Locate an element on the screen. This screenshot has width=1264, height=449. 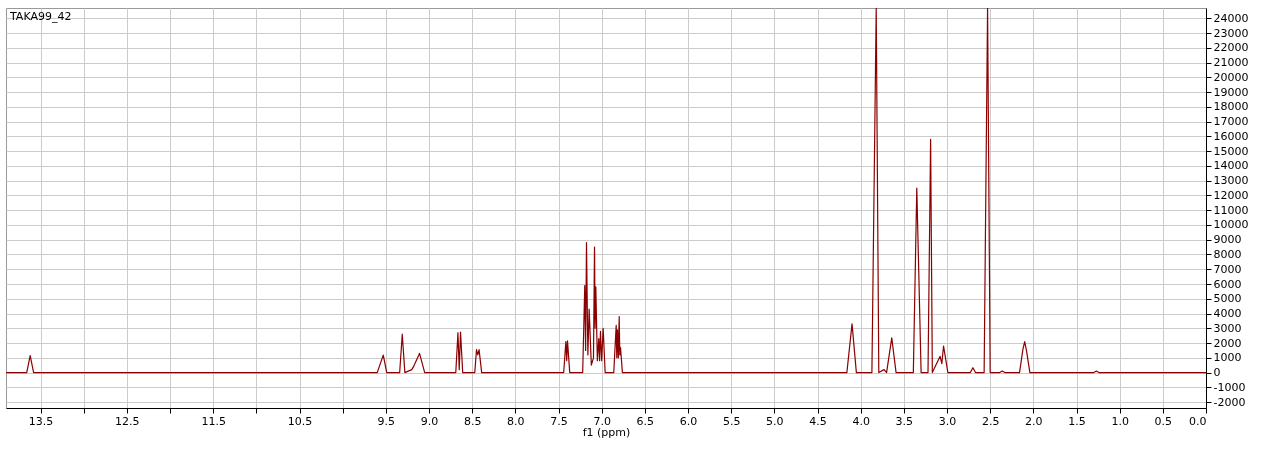
y-tick-label: 20000 is located at coordinates (1231, 77).